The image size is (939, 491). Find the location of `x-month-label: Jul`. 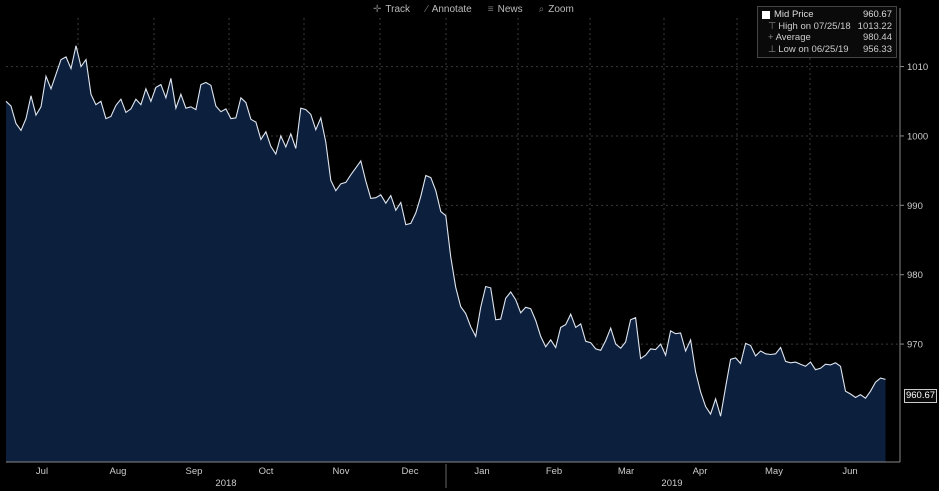

x-month-label: Jul is located at coordinates (42, 471).